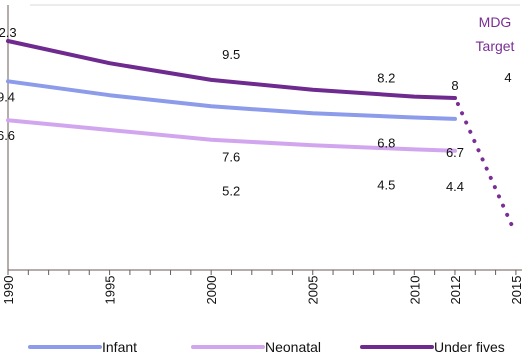  I want to click on x-tick-label-2005: 2005, so click(313, 290).